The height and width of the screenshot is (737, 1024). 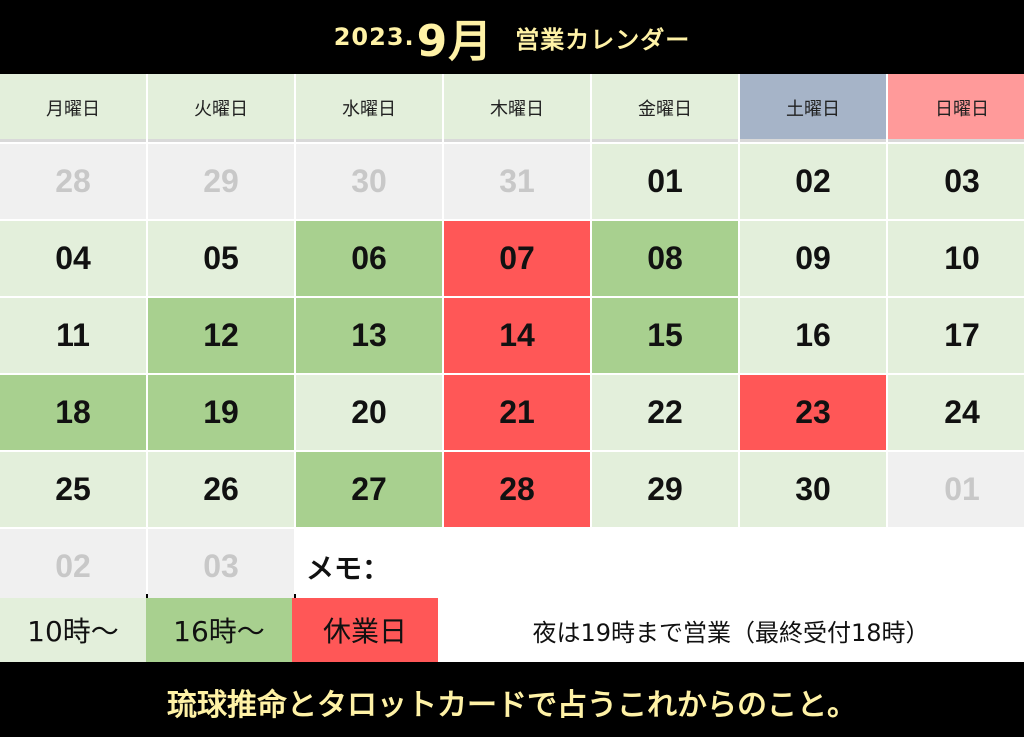 I want to click on day-cell: 13, so click(x=369, y=335).